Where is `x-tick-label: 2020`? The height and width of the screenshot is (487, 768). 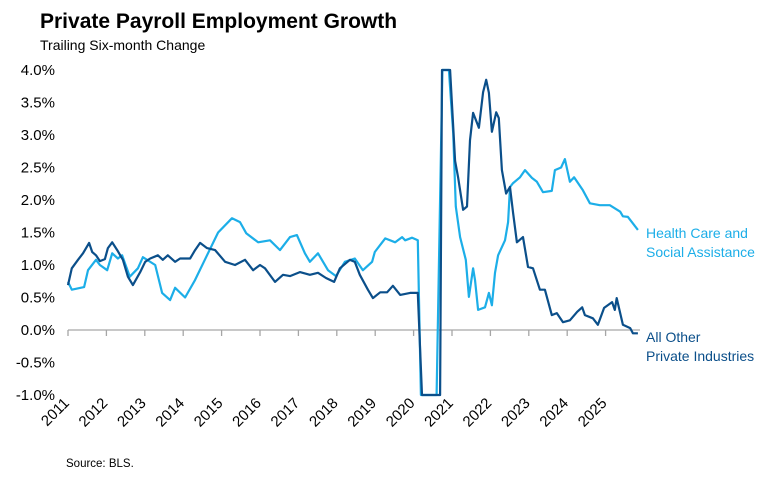
x-tick-label: 2020 is located at coordinates (401, 413).